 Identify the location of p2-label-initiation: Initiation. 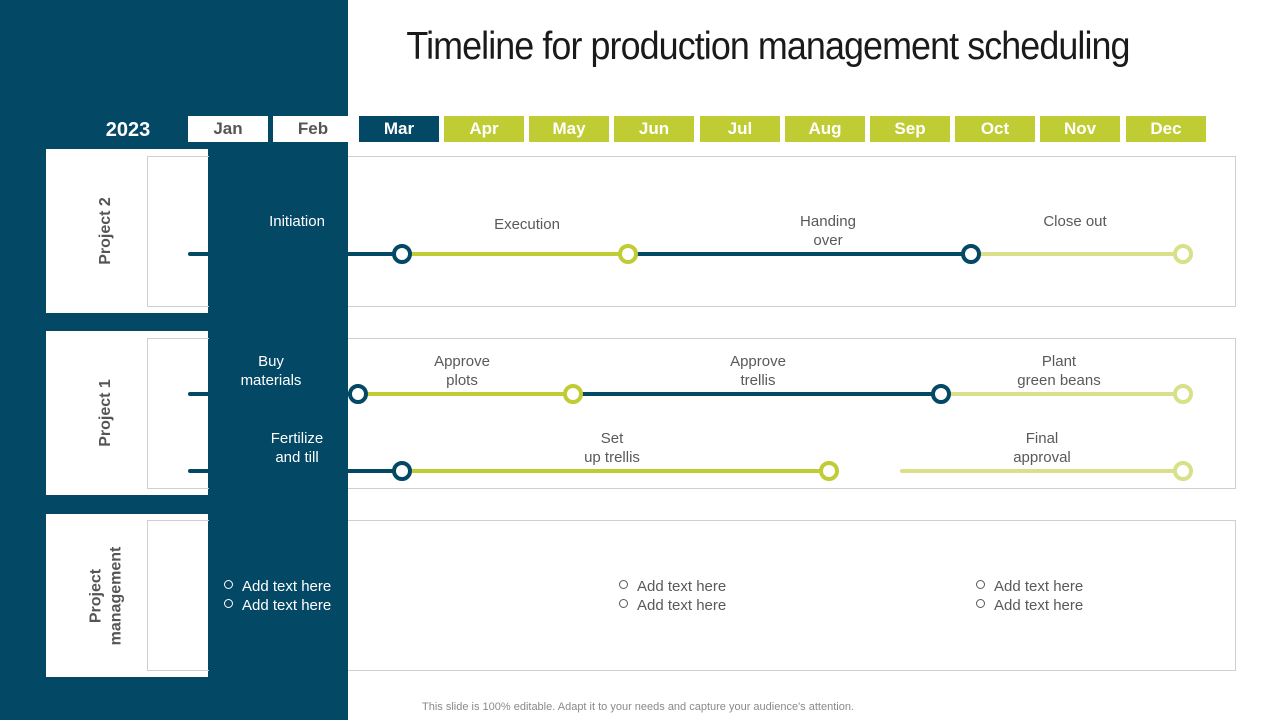
(297, 221).